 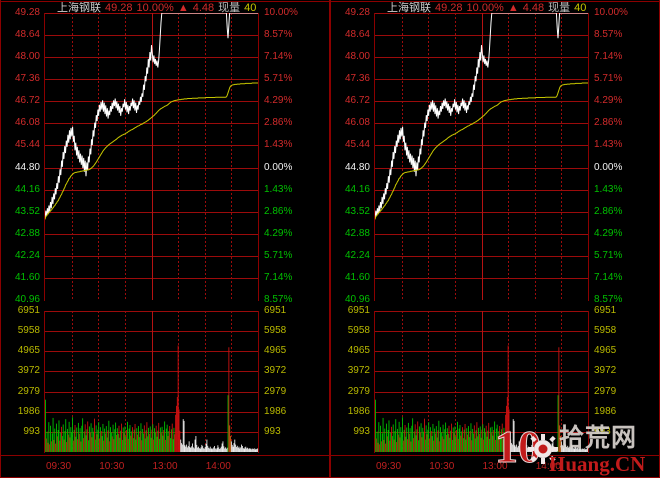 I want to click on price-axis-label: 48.64, so click(x=27, y=35).